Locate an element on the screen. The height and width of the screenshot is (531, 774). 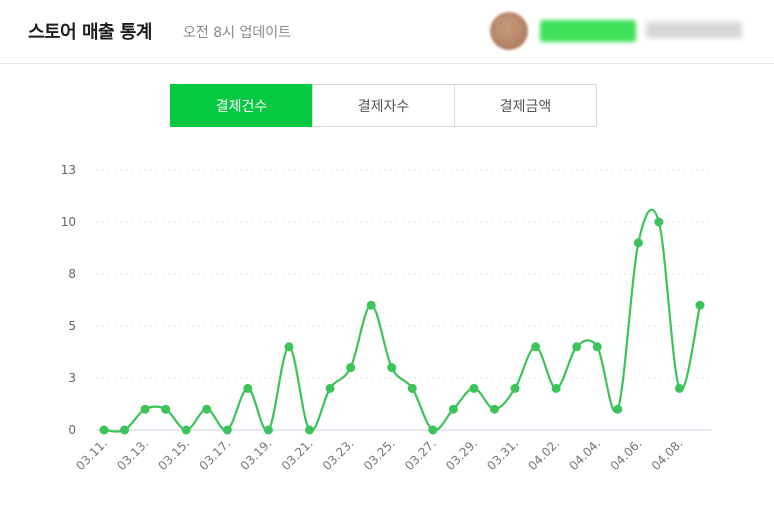
data-point-04.07. is located at coordinates (659, 222).